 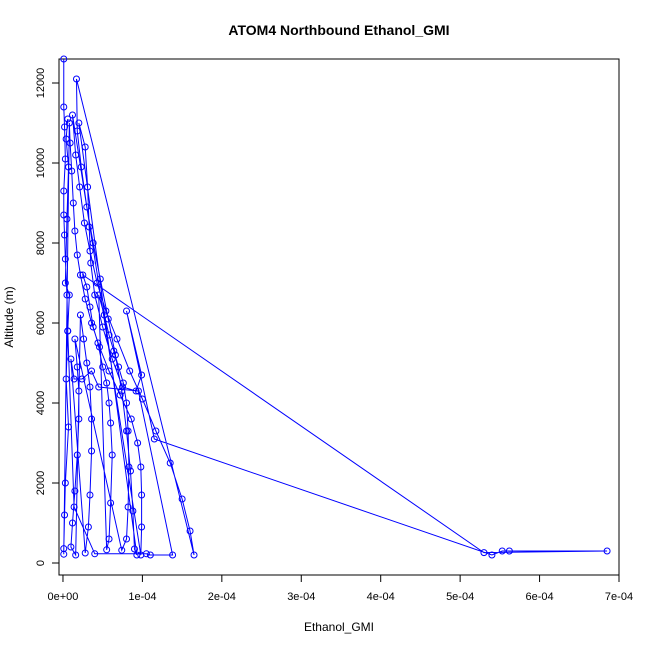 What do you see at coordinates (41, 83) in the screenshot?
I see `y-tick-label: 12000` at bounding box center [41, 83].